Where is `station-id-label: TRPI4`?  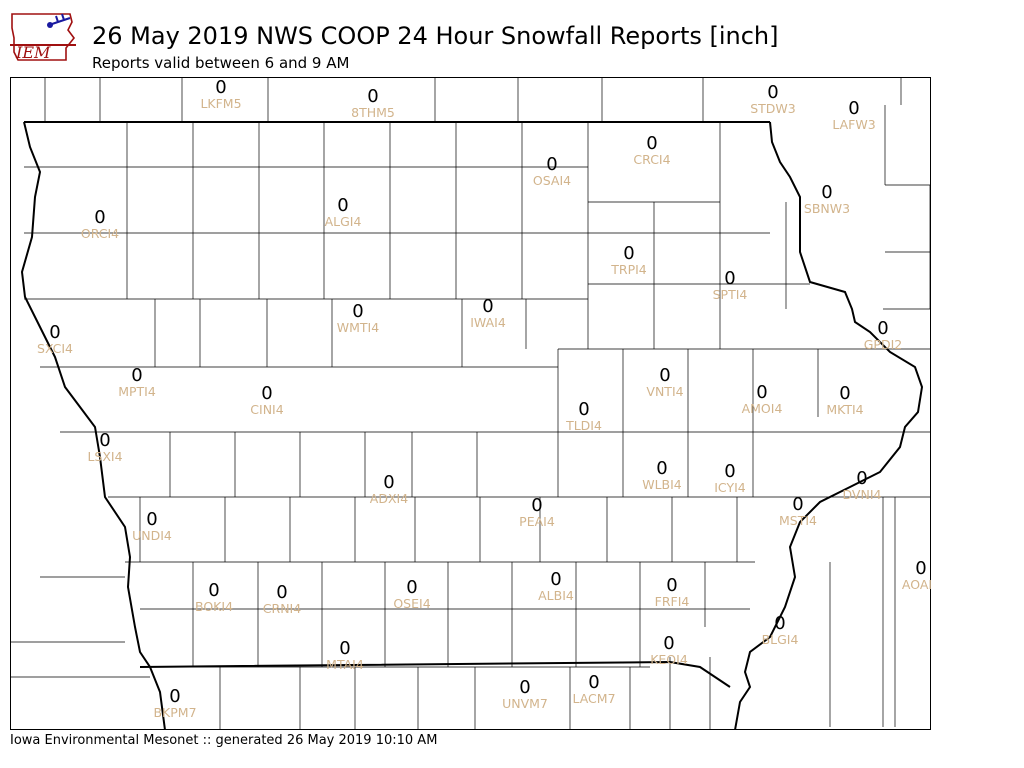
station-id-label: TRPI4 is located at coordinates (628, 269).